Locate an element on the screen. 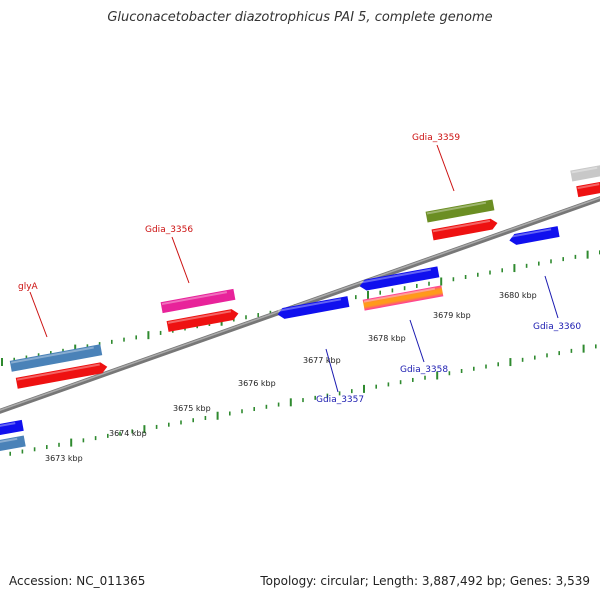 Image resolution: width=600 pixels, height=600 pixels. Gdia_3357-cds-gloss is located at coordinates (309, 305).